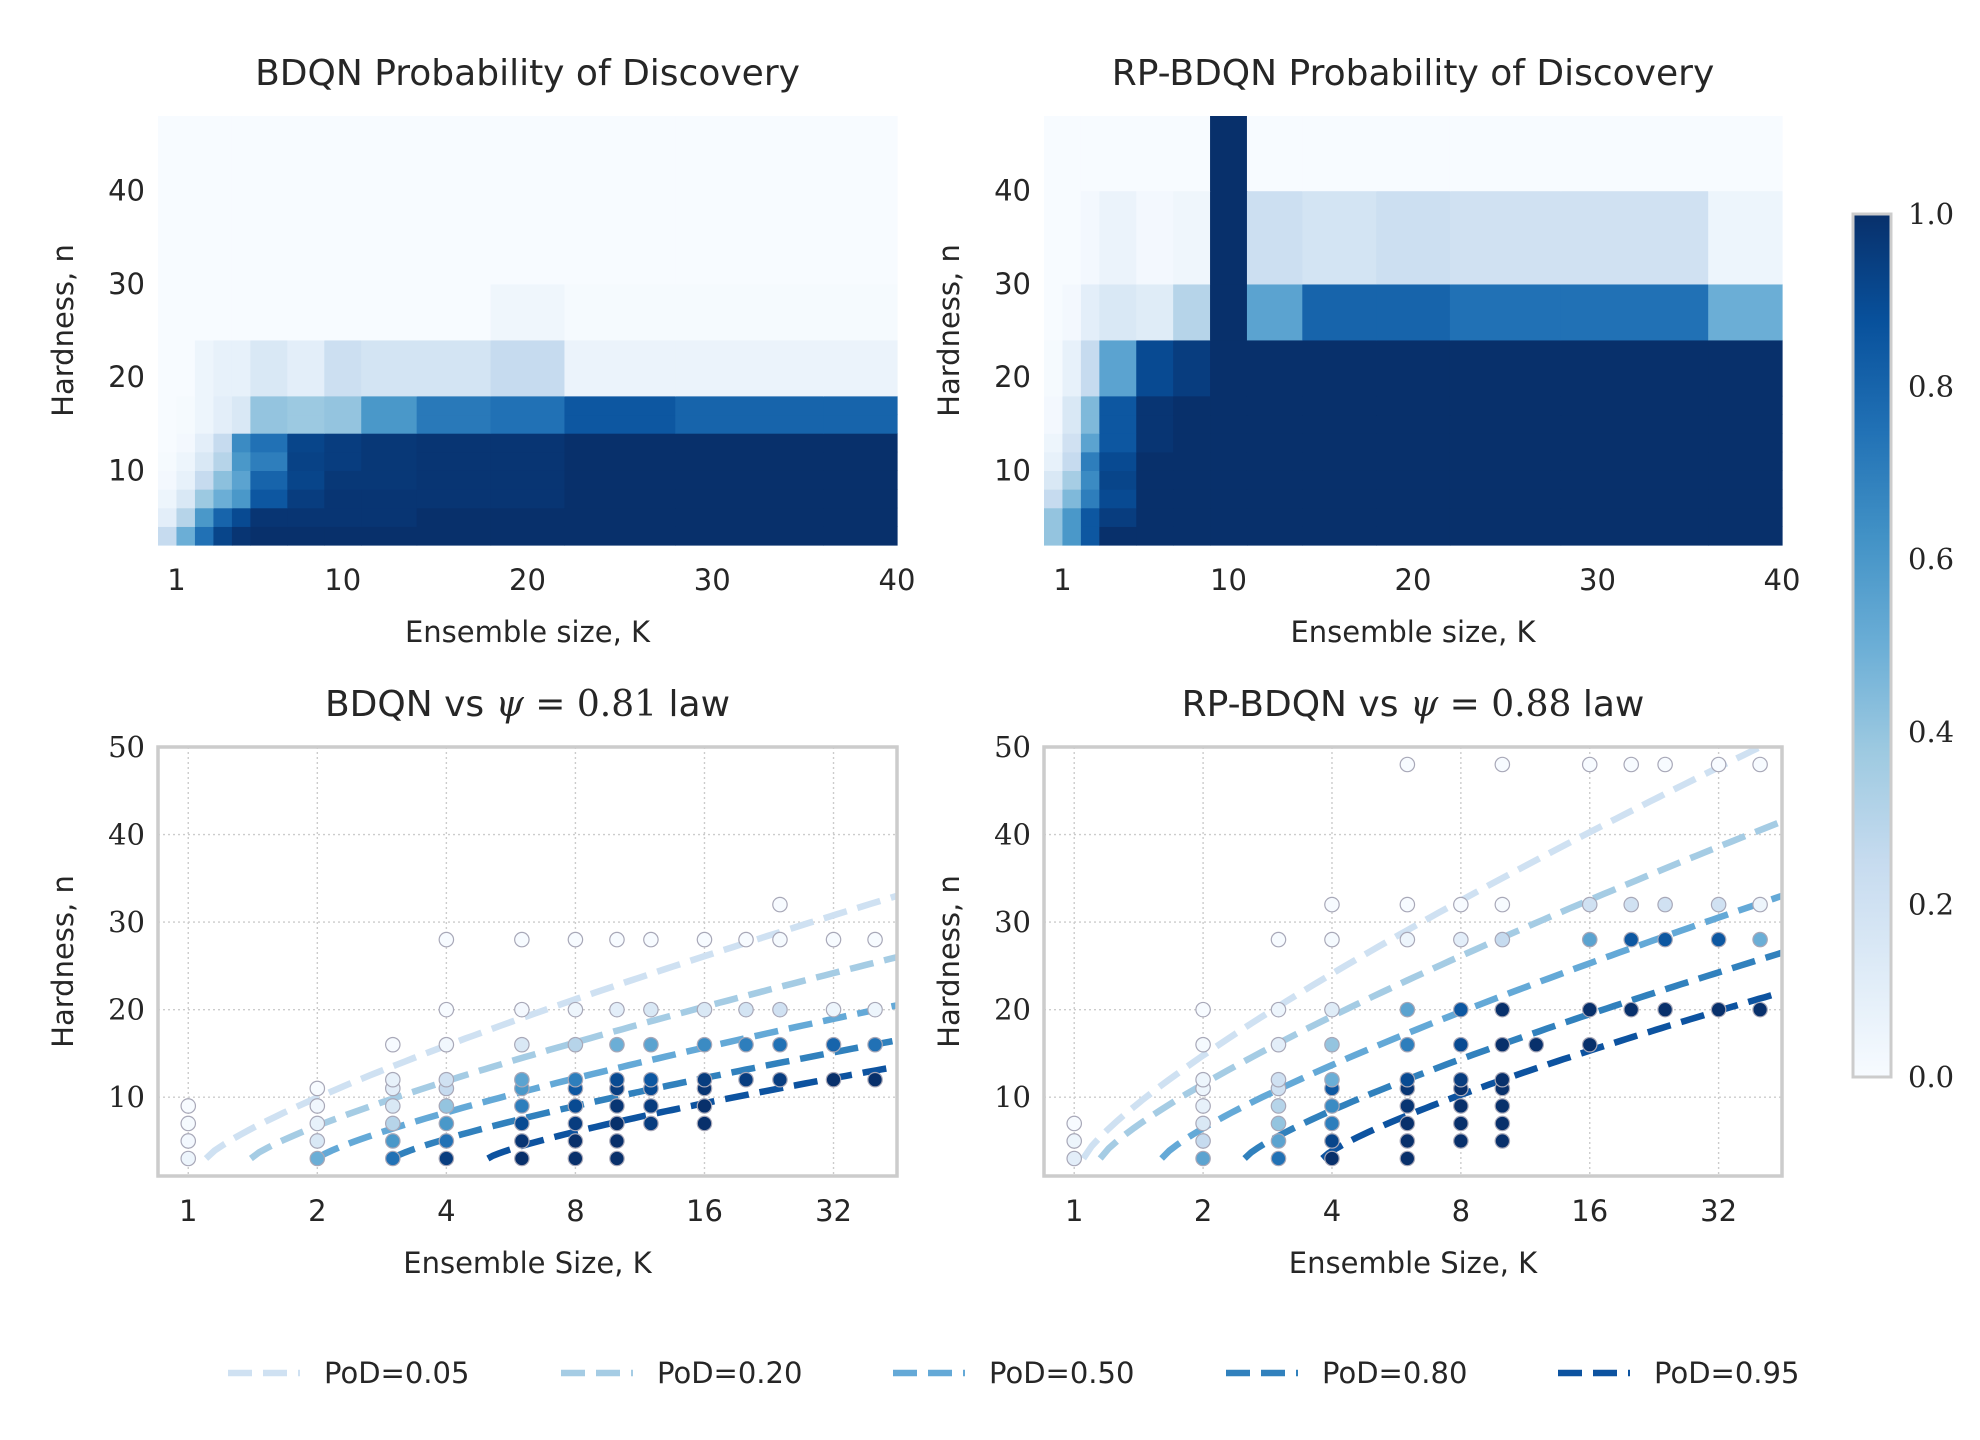 This screenshot has width=1980, height=1440. Describe the element at coordinates (126, 470) in the screenshot. I see `y-tick-label: 10` at that location.